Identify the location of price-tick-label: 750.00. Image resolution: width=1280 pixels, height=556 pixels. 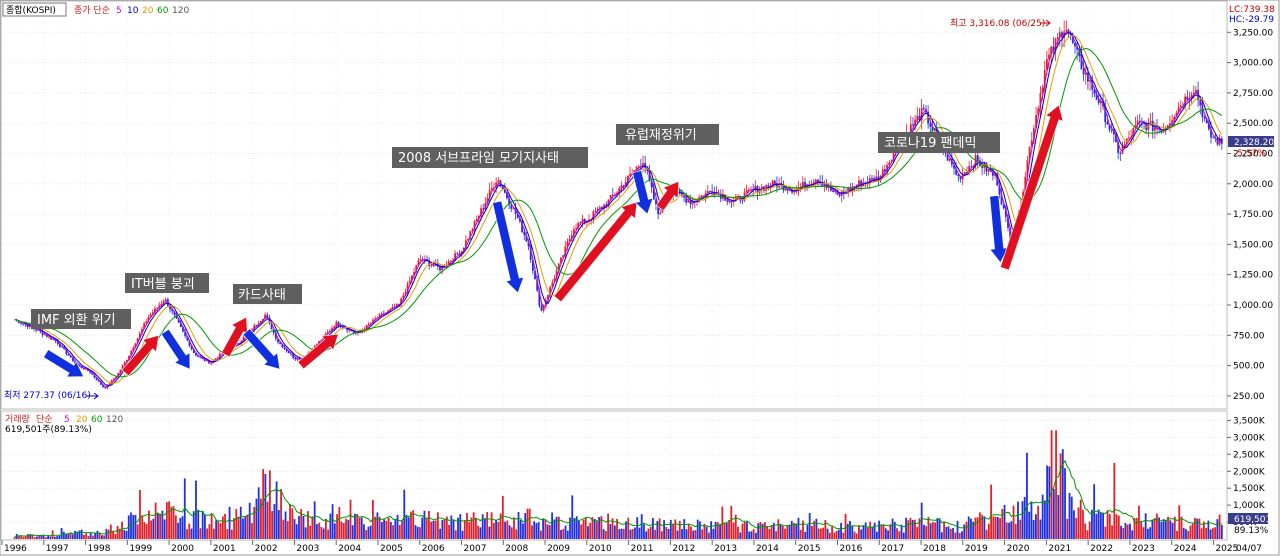
(1249, 336).